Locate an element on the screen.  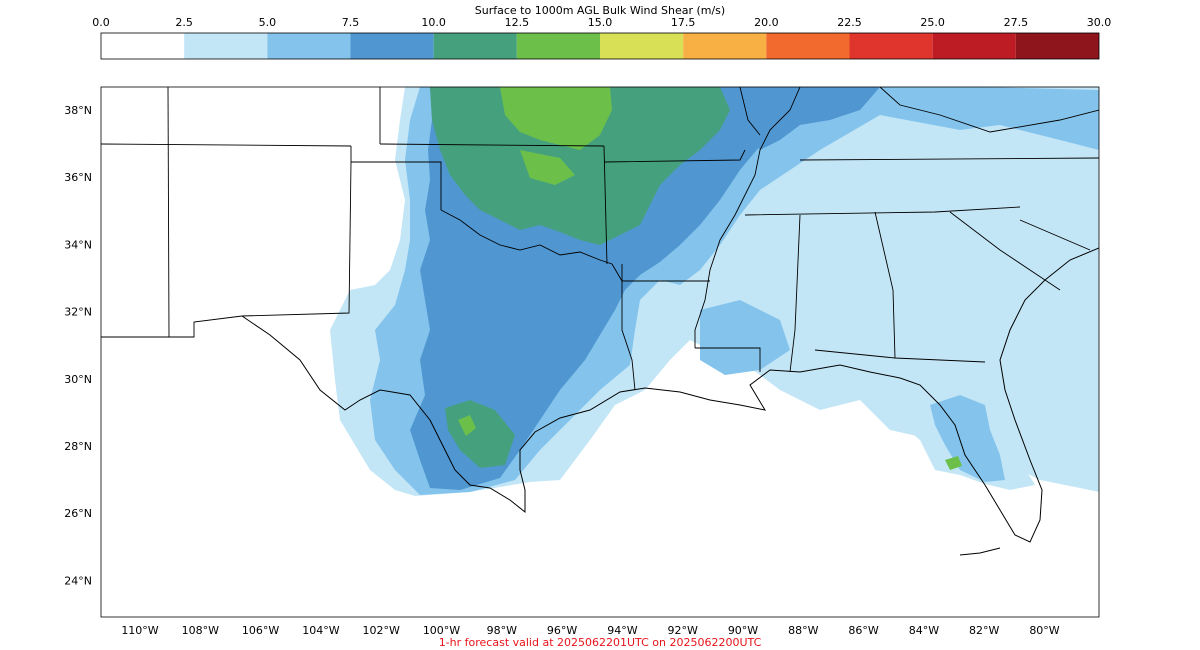
border-mississippi-alabama is located at coordinates (795, 293).